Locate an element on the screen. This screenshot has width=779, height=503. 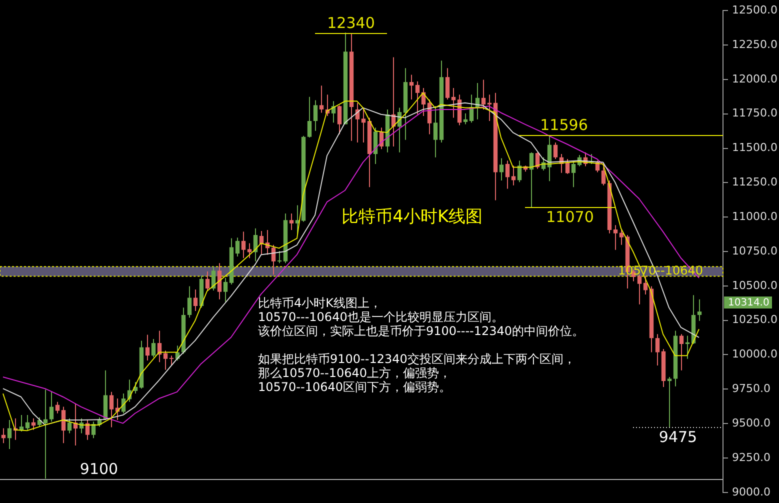
annotation: 10570--10640区间下方，偏弱势。 is located at coordinates (355, 387).